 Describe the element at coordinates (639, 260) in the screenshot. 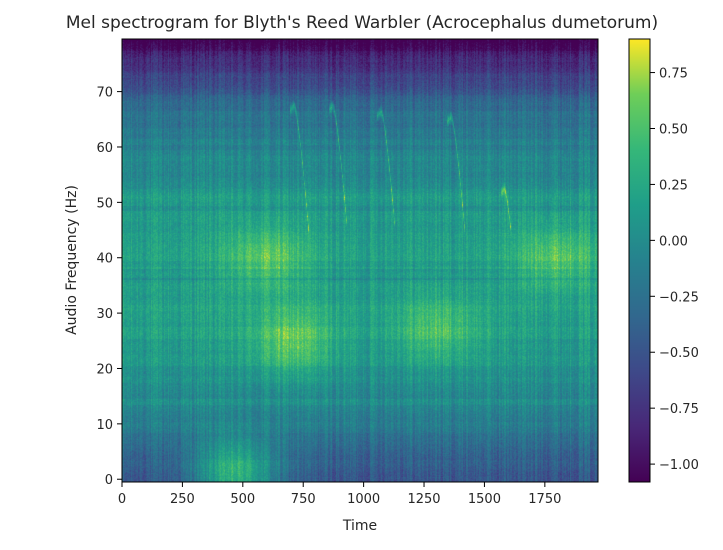

I see `colorbar-gradient` at that location.